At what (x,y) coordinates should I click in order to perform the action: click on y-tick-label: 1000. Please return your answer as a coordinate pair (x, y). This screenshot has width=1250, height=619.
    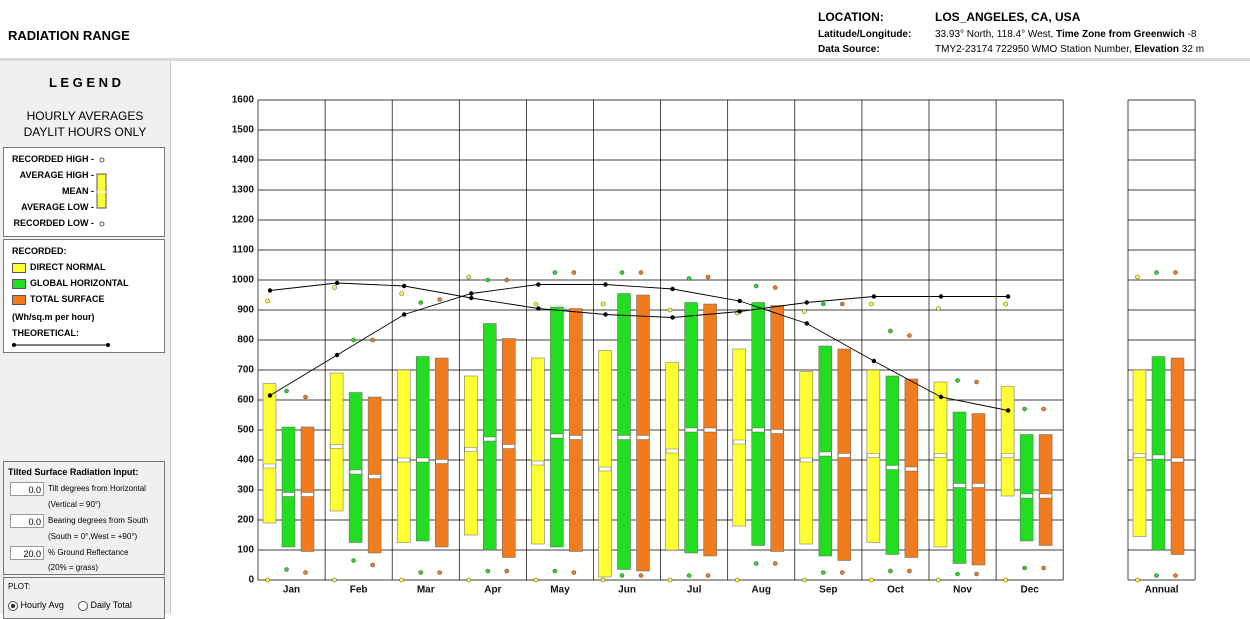
    Looking at the image, I should click on (243, 280).